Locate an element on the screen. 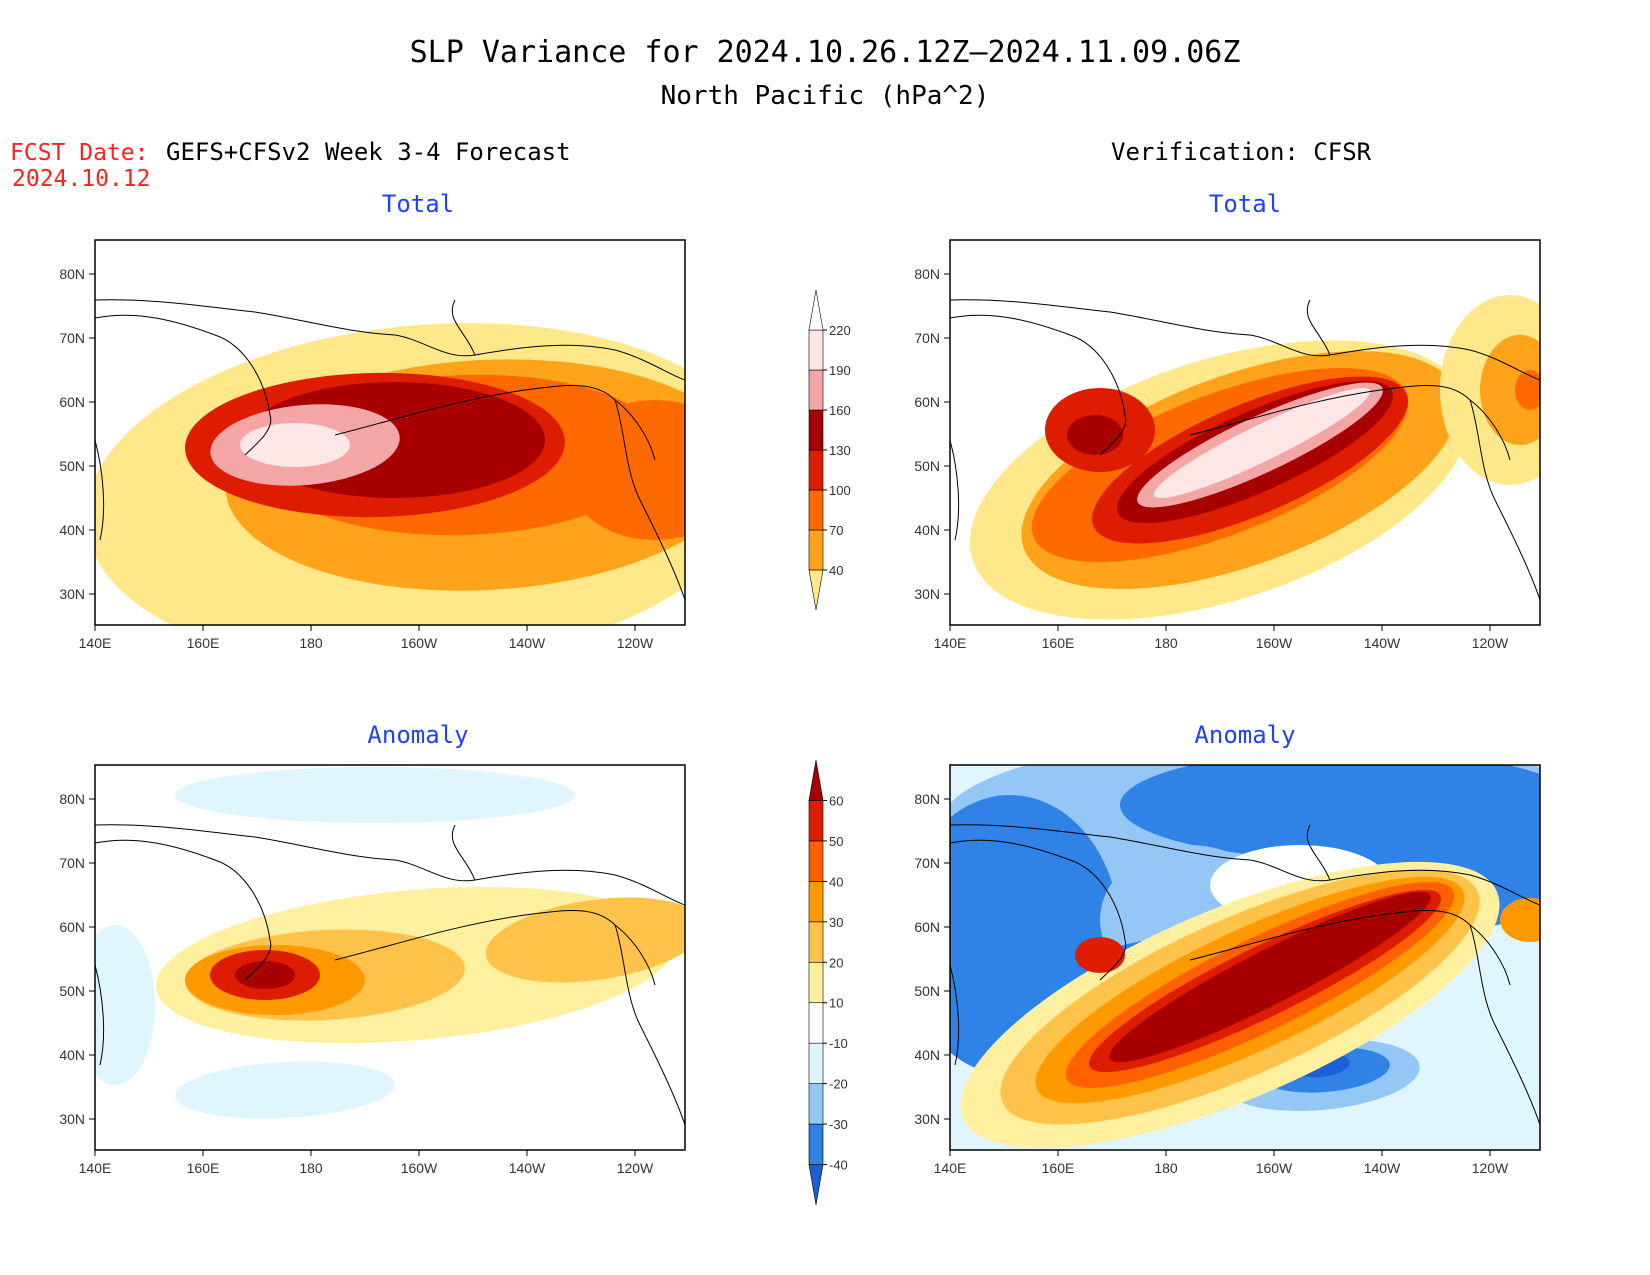  colorbar-label: 220 is located at coordinates (840, 330).